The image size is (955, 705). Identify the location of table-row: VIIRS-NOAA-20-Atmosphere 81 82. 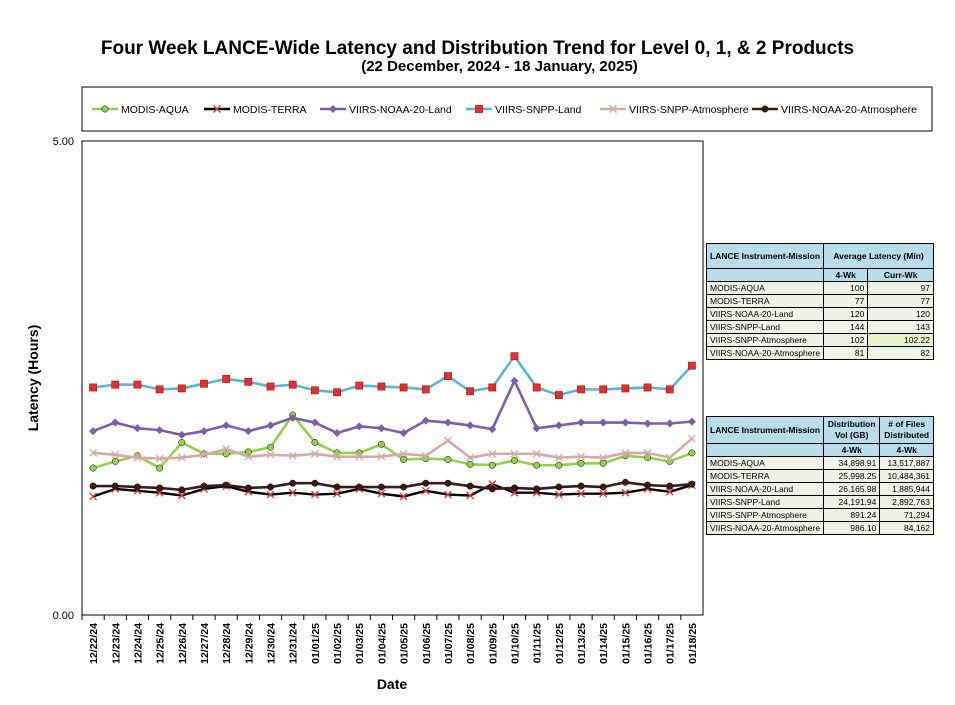
(819, 353).